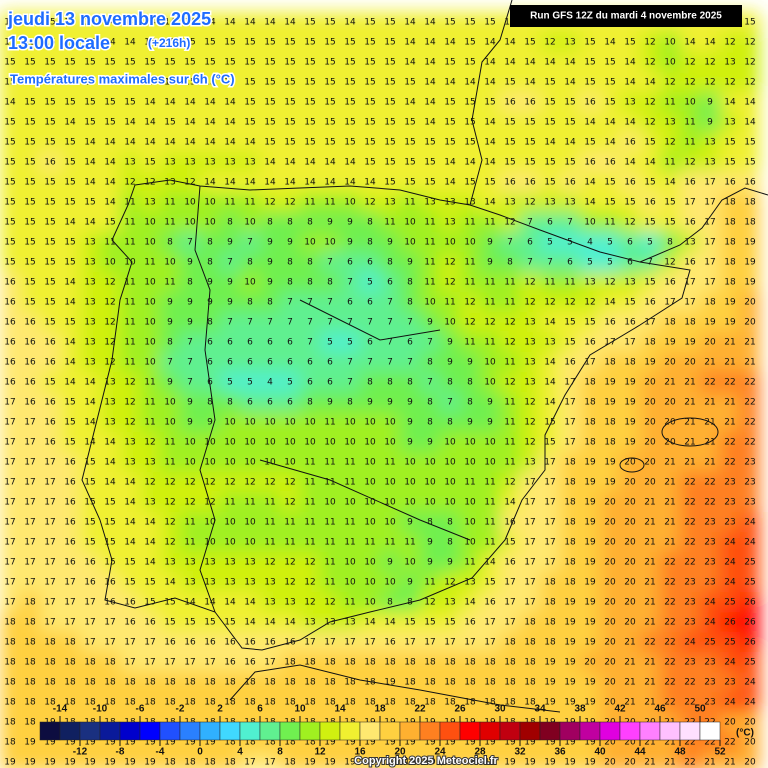 The width and height of the screenshot is (768, 768). What do you see at coordinates (709, 683) in the screenshot?
I see `grid-value: 23` at bounding box center [709, 683].